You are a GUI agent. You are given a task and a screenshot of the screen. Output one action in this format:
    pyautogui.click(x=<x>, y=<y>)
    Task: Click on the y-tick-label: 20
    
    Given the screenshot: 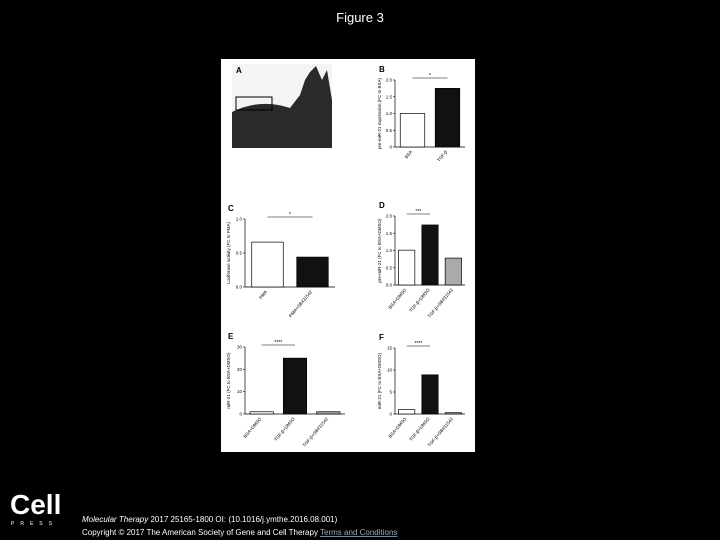 What is the action you would take?
    pyautogui.click(x=240, y=369)
    